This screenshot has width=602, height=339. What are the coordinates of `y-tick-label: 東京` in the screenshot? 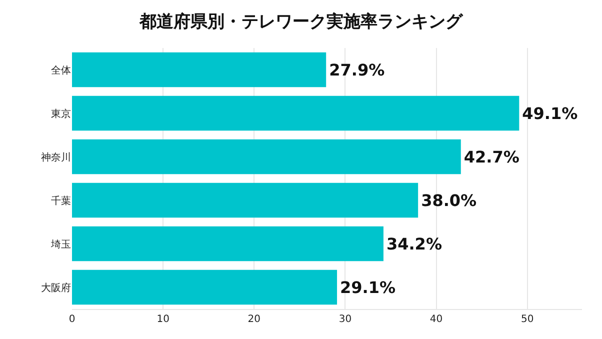 It's located at (61, 114).